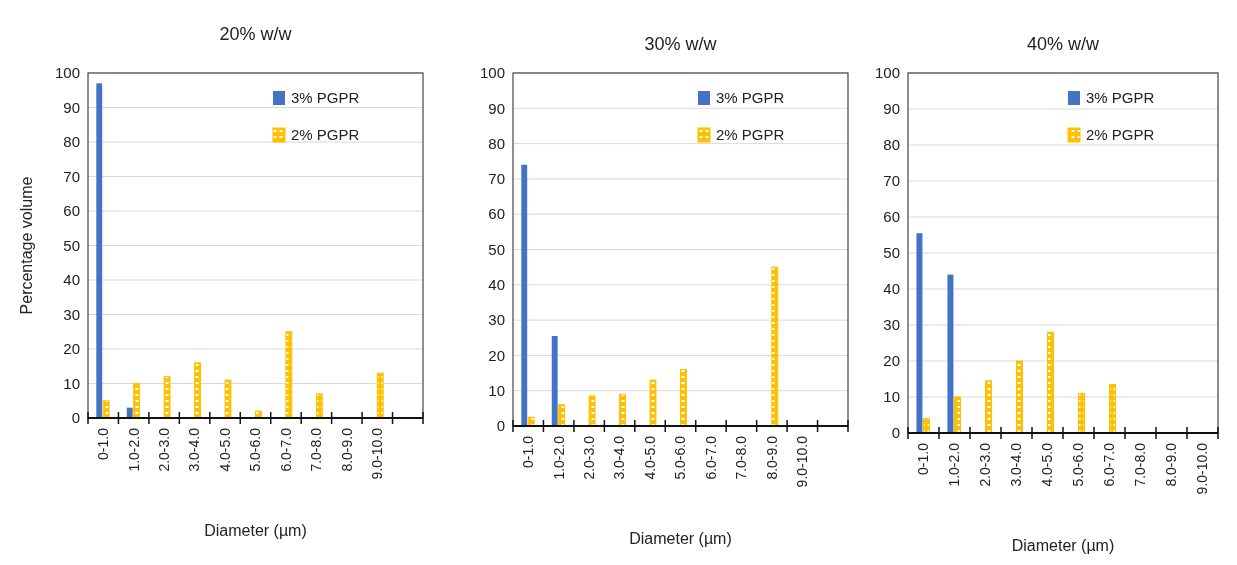 This screenshot has width=1237, height=565. What do you see at coordinates (1063, 44) in the screenshot?
I see `chart-title: 40% w/w` at bounding box center [1063, 44].